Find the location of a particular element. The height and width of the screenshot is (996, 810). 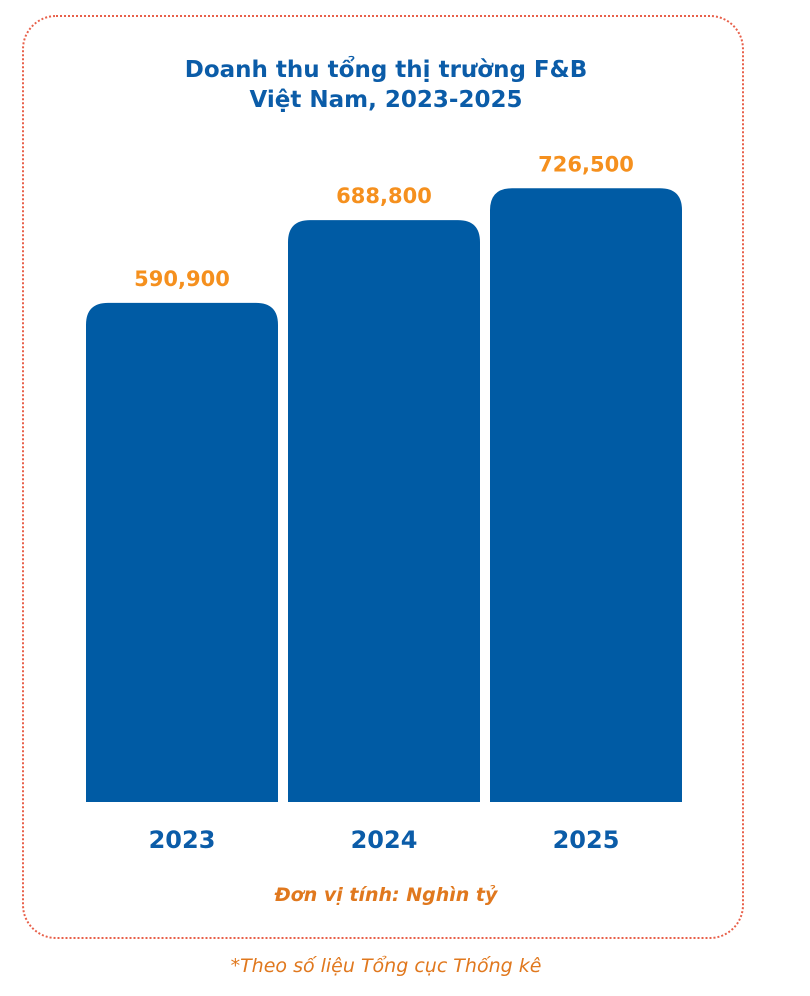

value-label-2024: 688,800 is located at coordinates (384, 196).